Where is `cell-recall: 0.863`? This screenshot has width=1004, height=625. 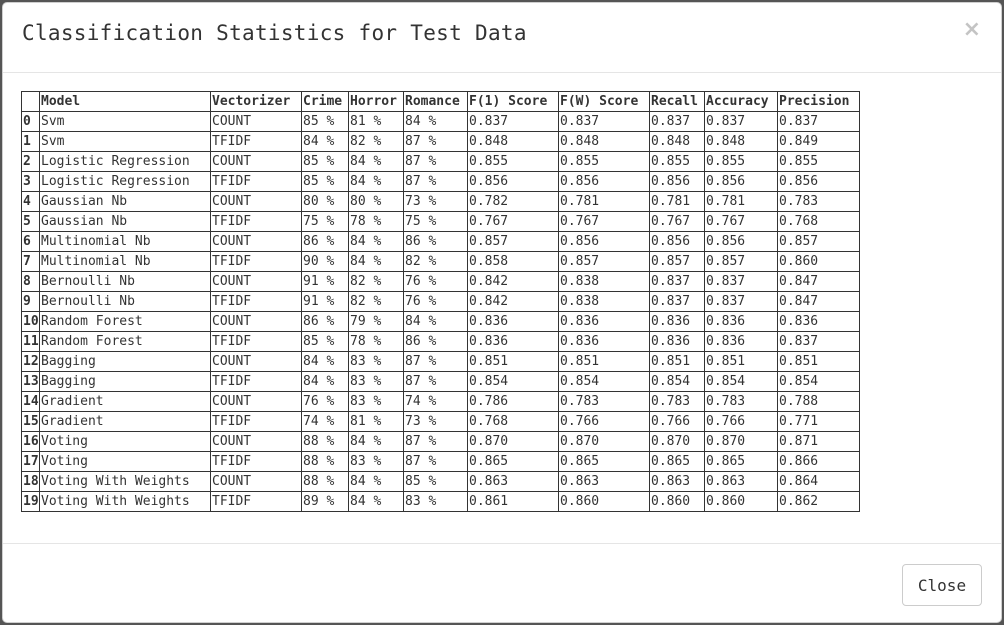
cell-recall: 0.863 is located at coordinates (677, 481).